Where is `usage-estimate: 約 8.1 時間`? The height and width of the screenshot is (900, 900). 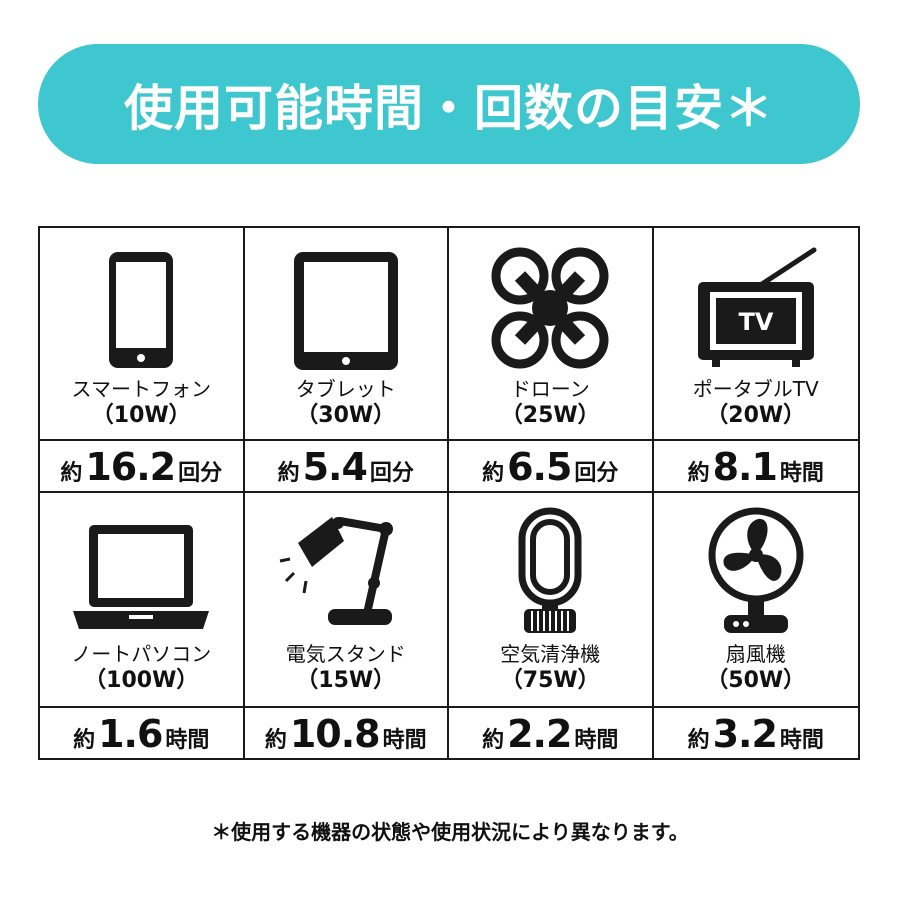
usage-estimate: 約 8.1 時間 is located at coordinates (756, 466).